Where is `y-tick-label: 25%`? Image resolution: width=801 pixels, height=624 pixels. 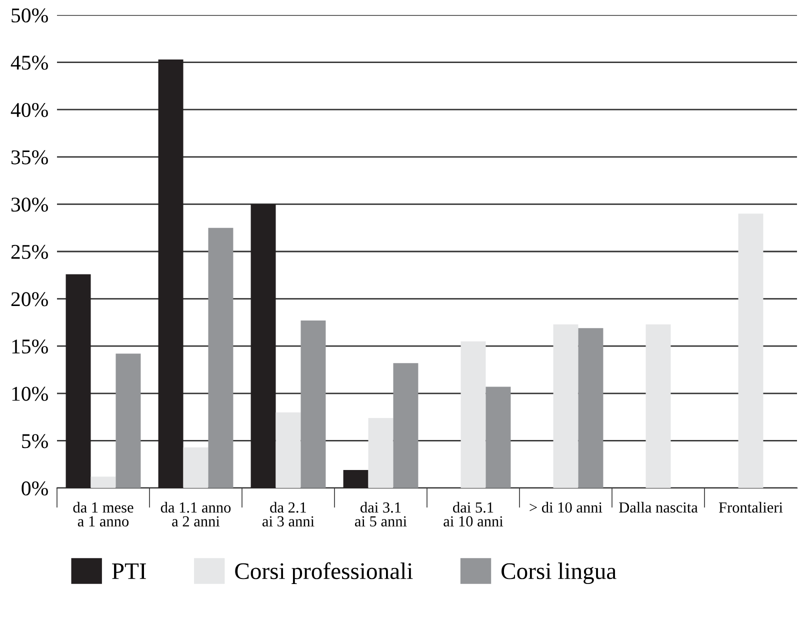
y-tick-label: 25% is located at coordinates (29, 251).